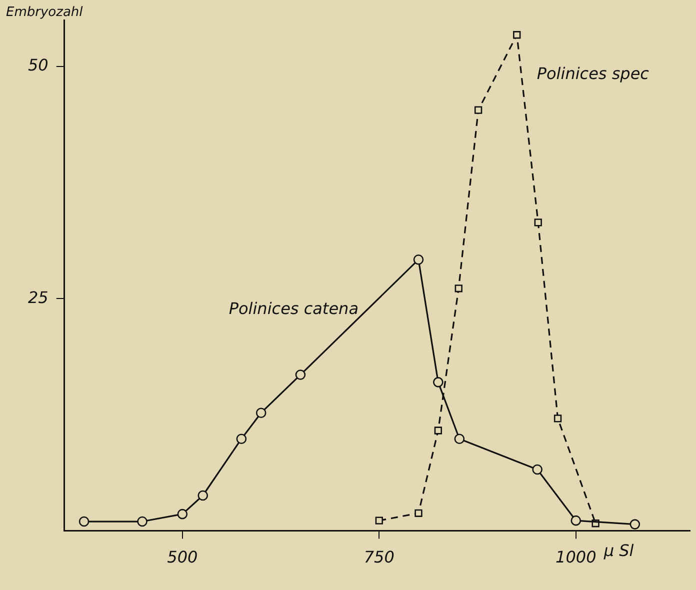 This screenshot has height=590, width=696. Describe the element at coordinates (618, 550) in the screenshot. I see `x-axis-title: μ Sl` at that location.